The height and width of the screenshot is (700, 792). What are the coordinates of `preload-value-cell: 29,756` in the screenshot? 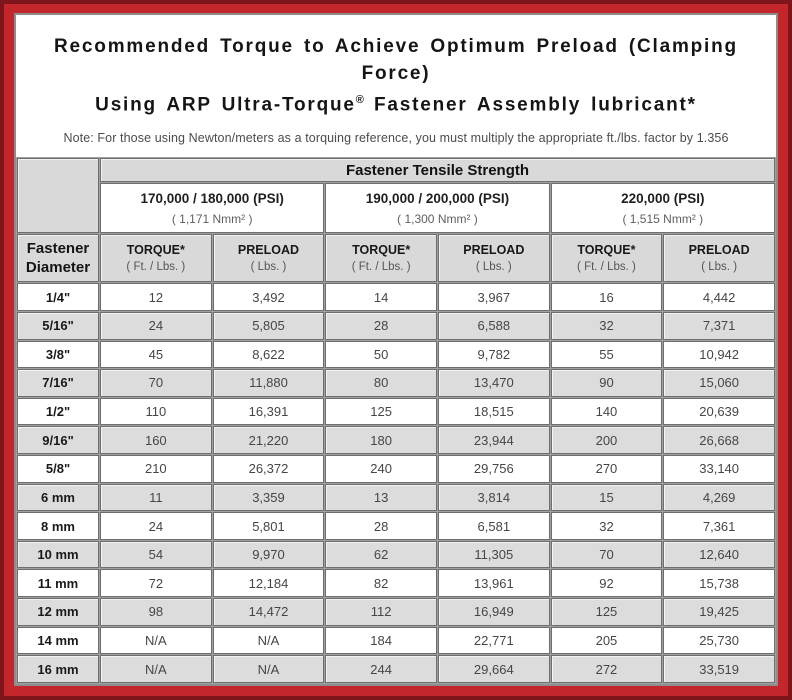 It's located at (493, 468).